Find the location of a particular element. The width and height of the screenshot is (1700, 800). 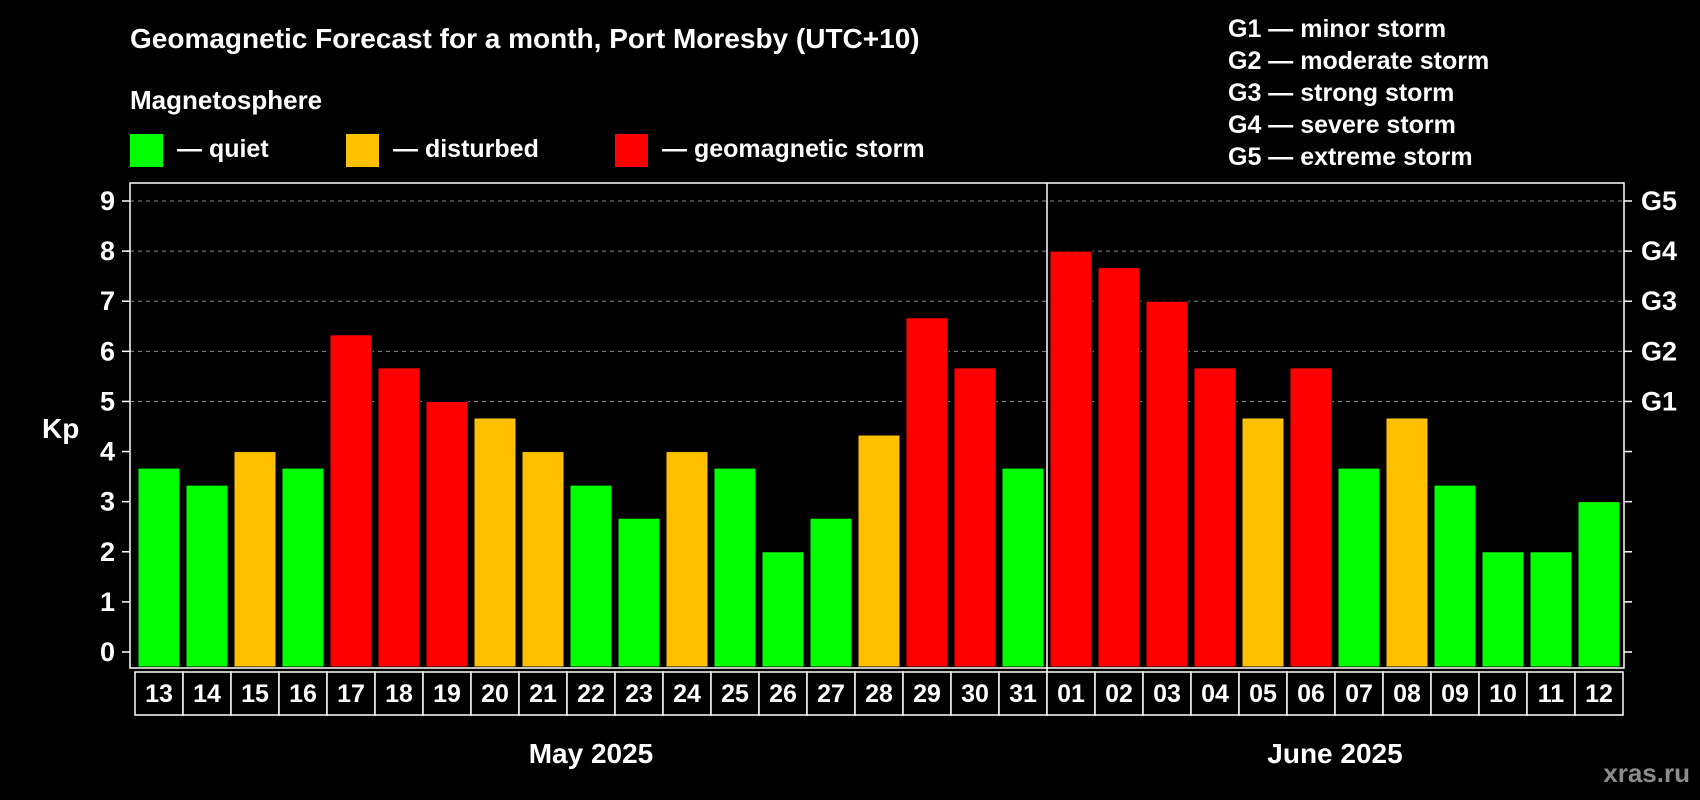

x-tick-label-22: 22 is located at coordinates (591, 694).